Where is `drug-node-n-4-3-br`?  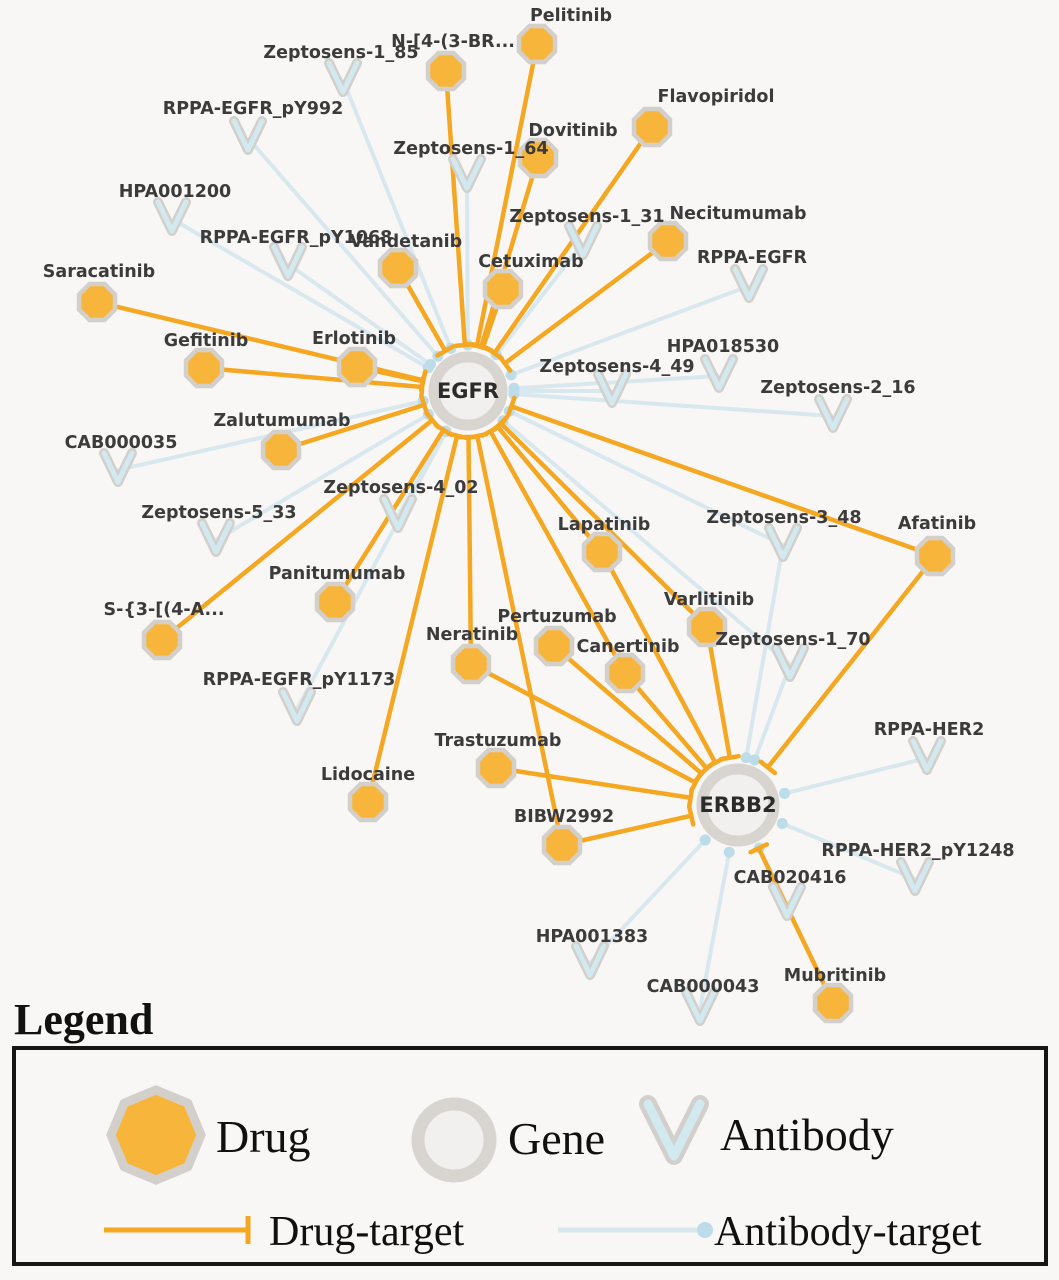 drug-node-n-4-3-br is located at coordinates (446, 71).